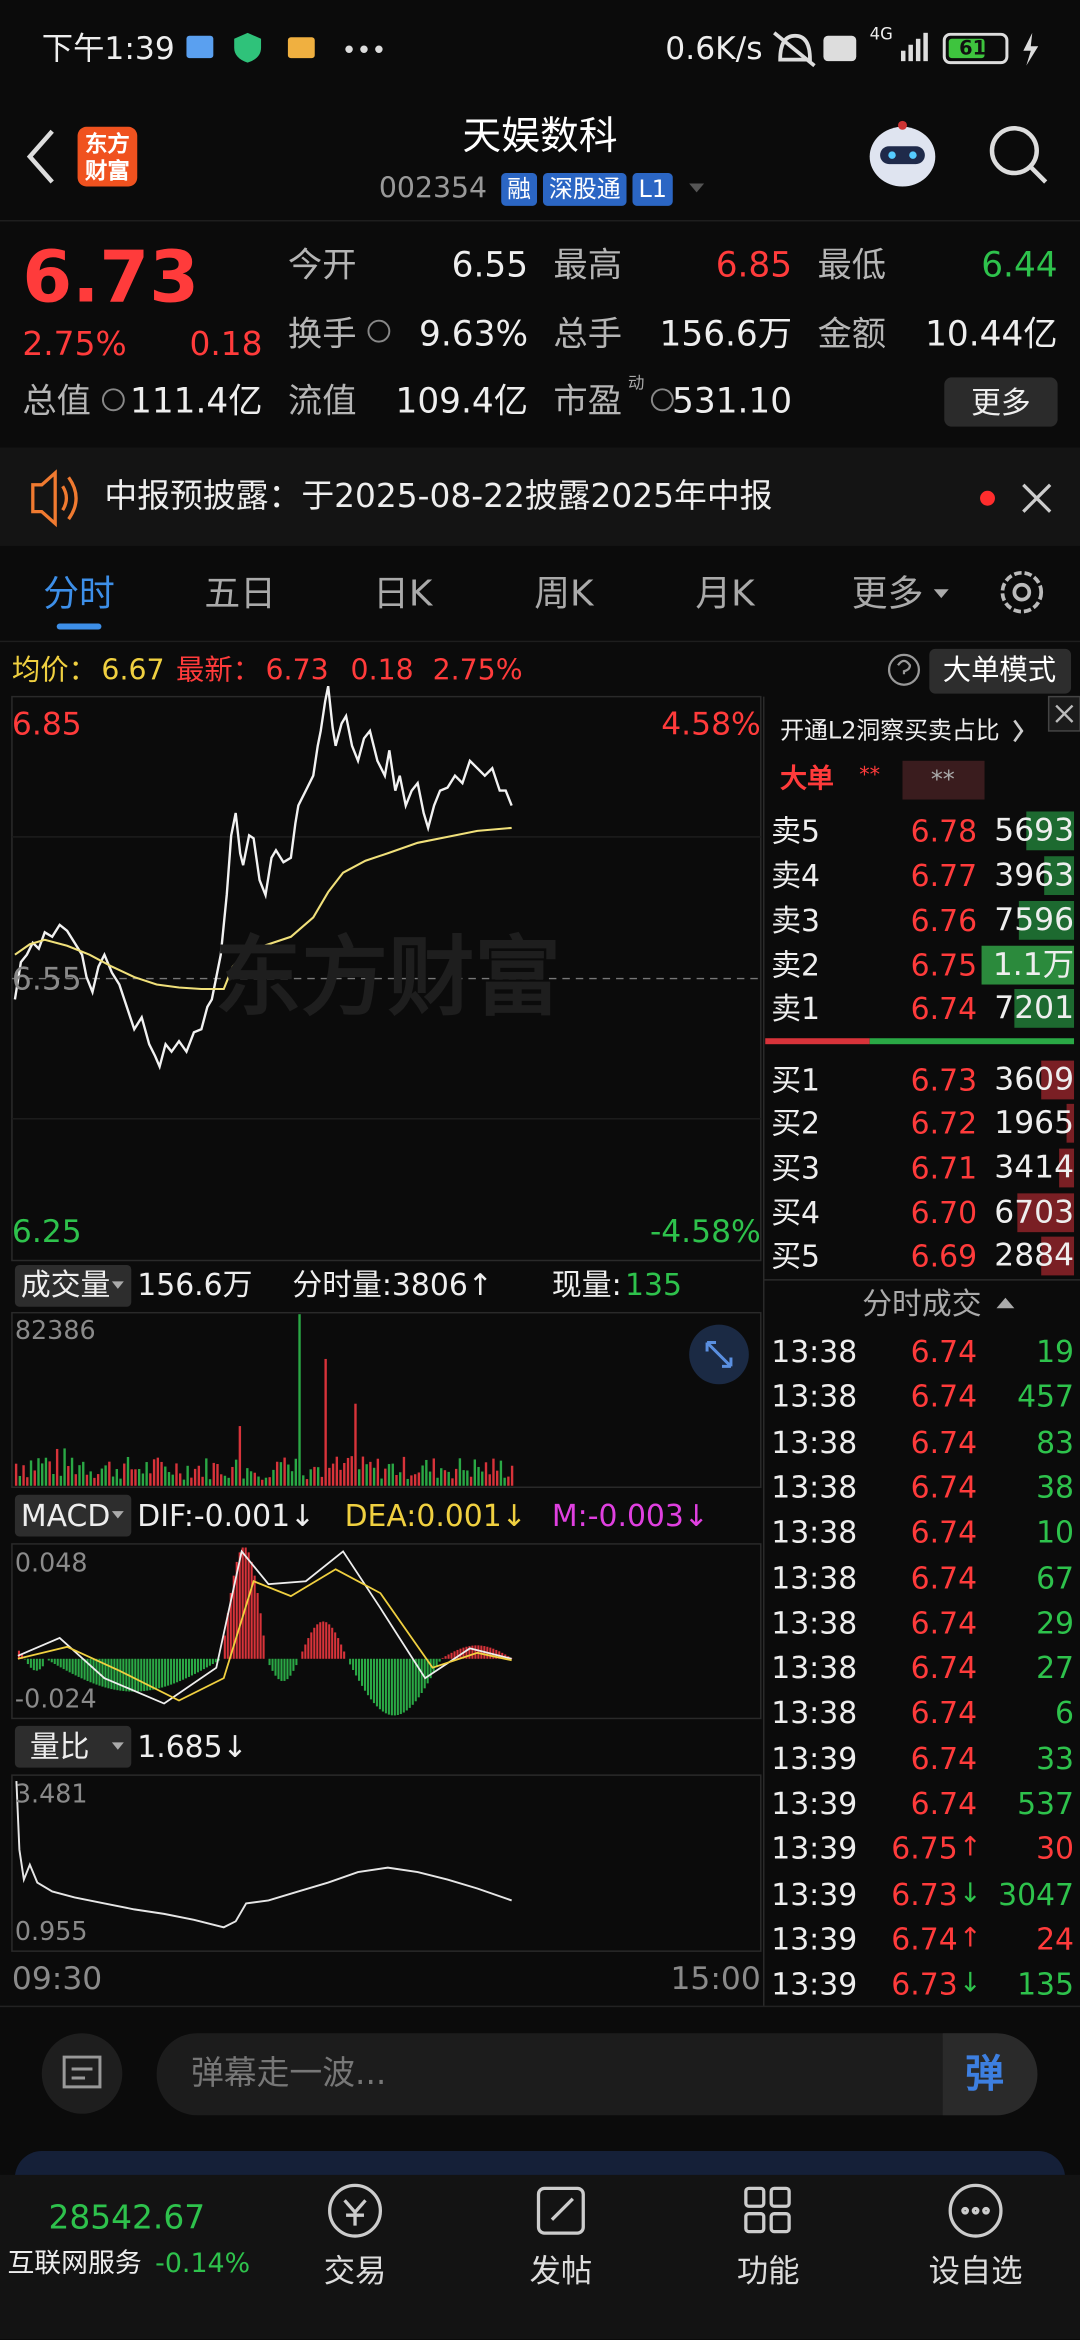 The height and width of the screenshot is (2340, 1080). Describe the element at coordinates (904, 669) in the screenshot. I see `help-icon` at that location.